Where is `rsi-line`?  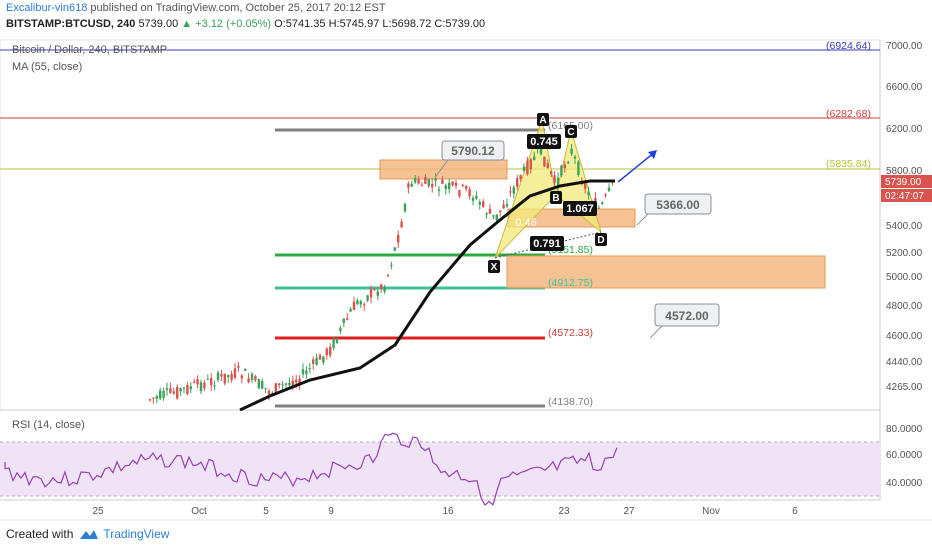 rsi-line is located at coordinates (311, 469).